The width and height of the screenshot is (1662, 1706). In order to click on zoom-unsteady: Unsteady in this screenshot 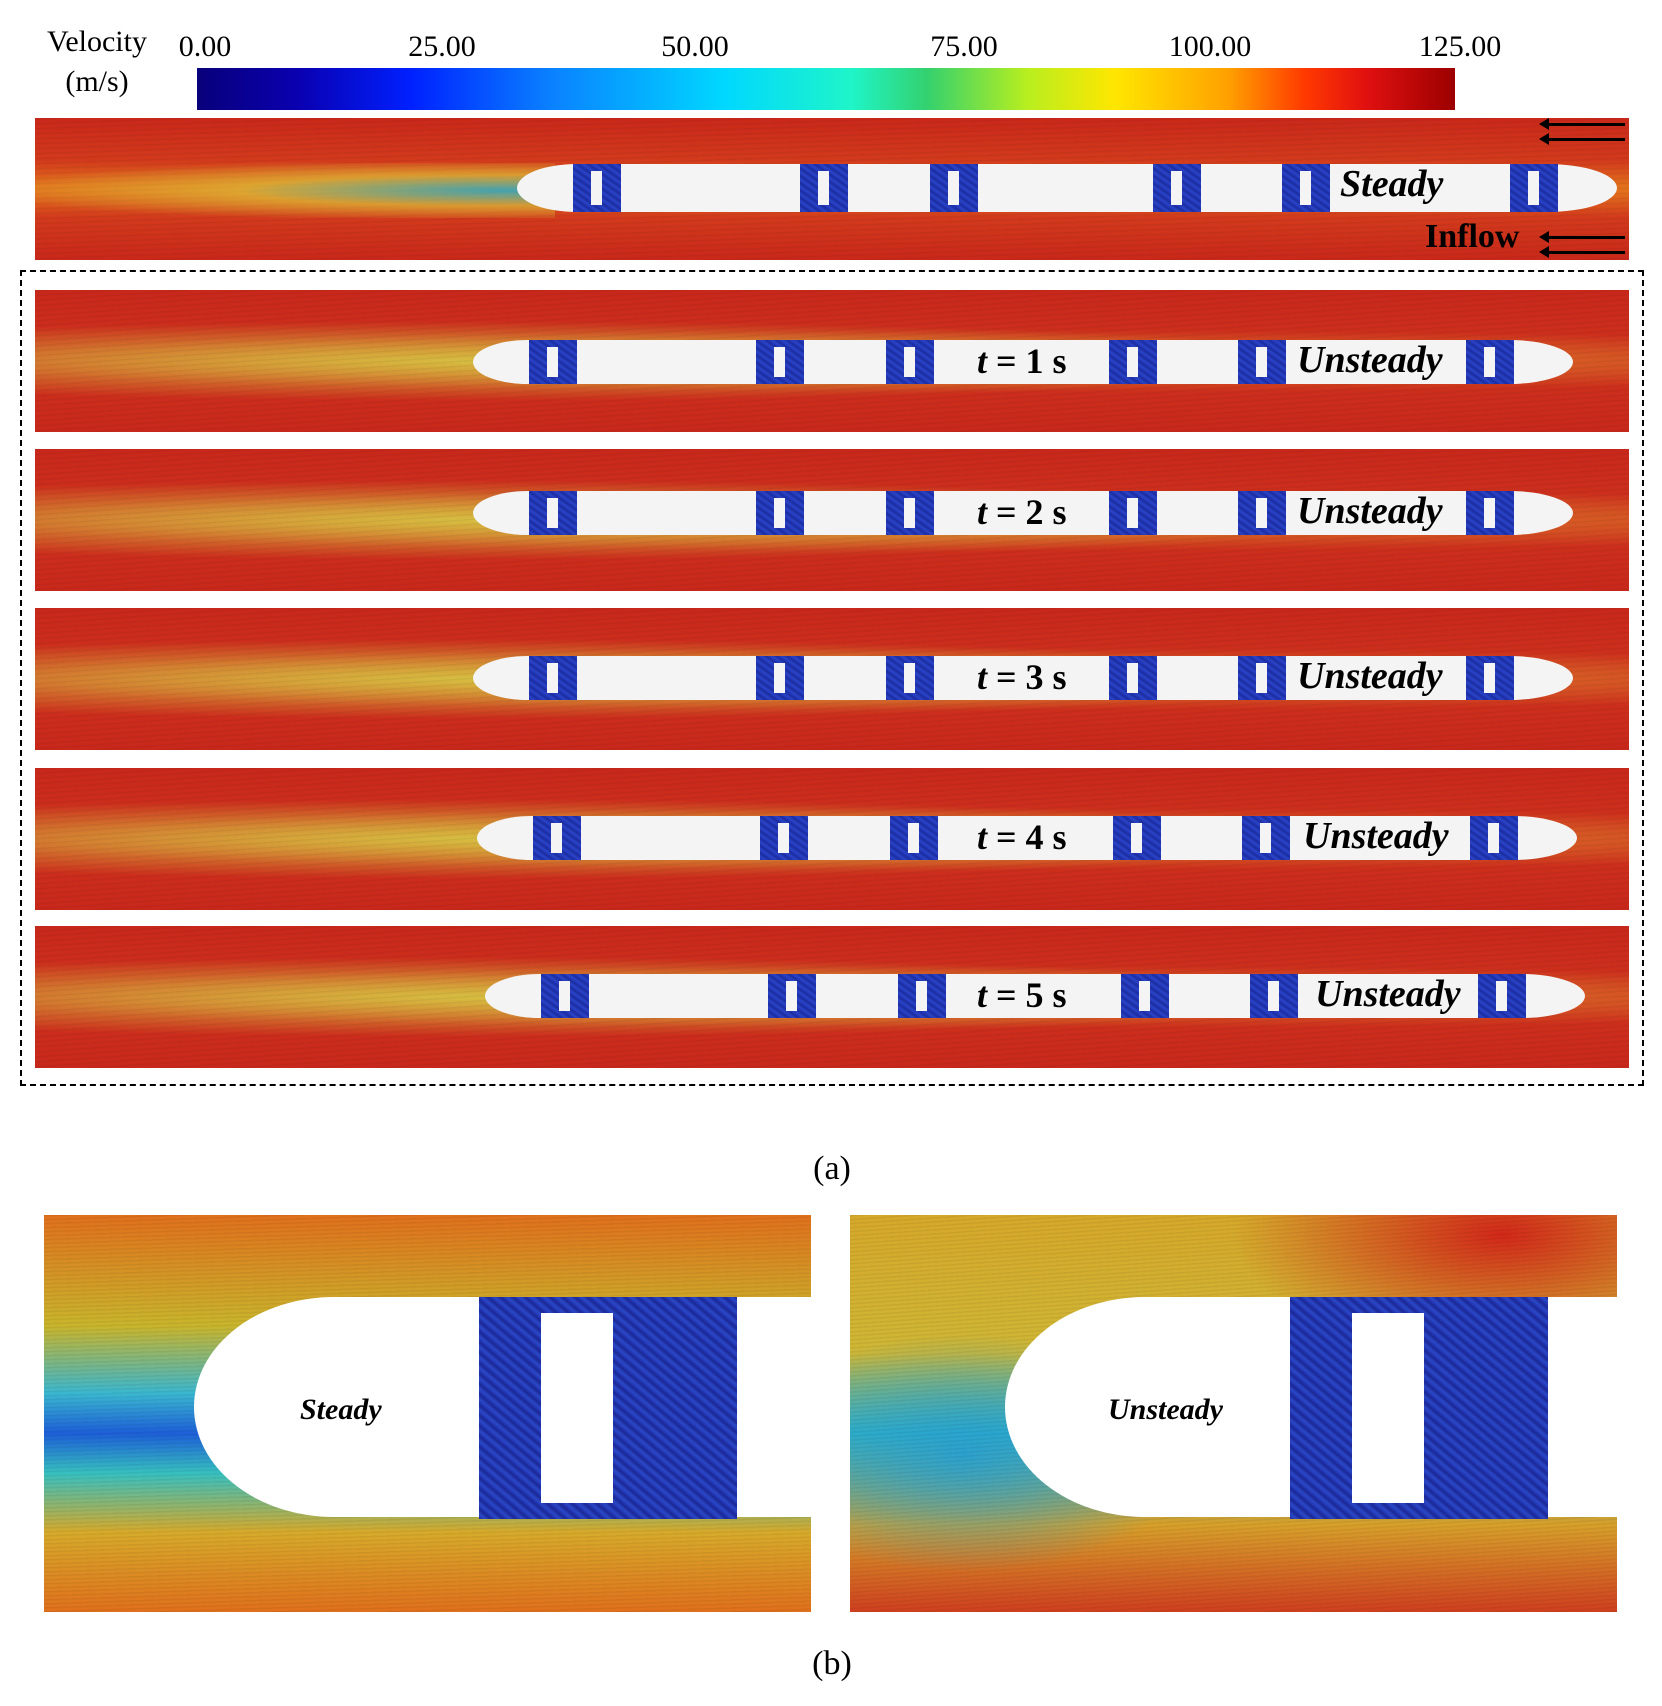, I will do `click(1233, 1413)`.